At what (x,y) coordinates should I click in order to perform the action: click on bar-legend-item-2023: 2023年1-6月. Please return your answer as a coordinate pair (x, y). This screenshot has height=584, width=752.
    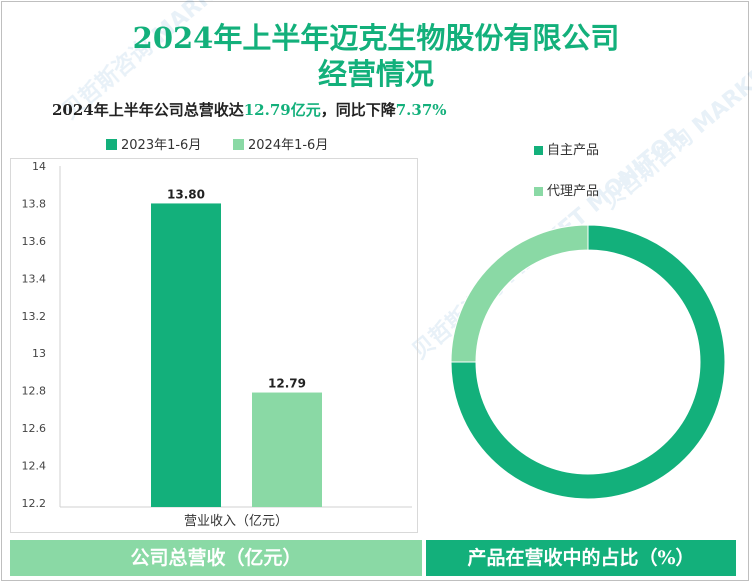
    Looking at the image, I should click on (153, 143).